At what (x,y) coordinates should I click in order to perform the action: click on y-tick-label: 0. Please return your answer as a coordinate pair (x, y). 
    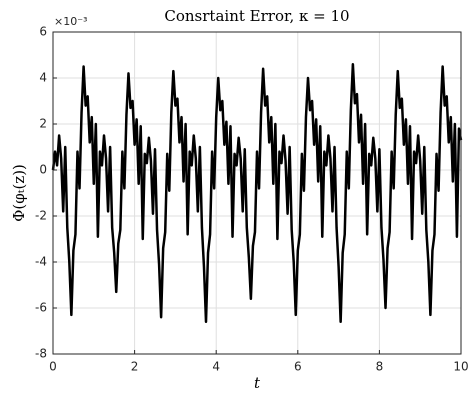
    Looking at the image, I should click on (43, 170).